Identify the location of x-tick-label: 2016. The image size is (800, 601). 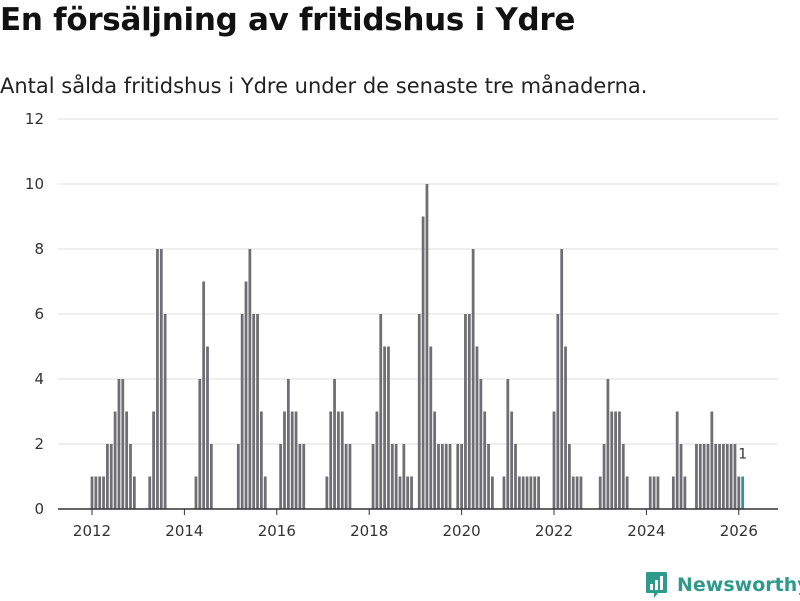
(277, 531).